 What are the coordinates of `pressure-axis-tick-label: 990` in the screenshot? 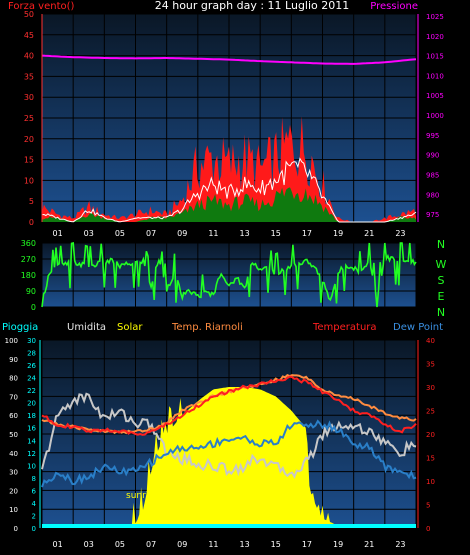 It's located at (432, 156).